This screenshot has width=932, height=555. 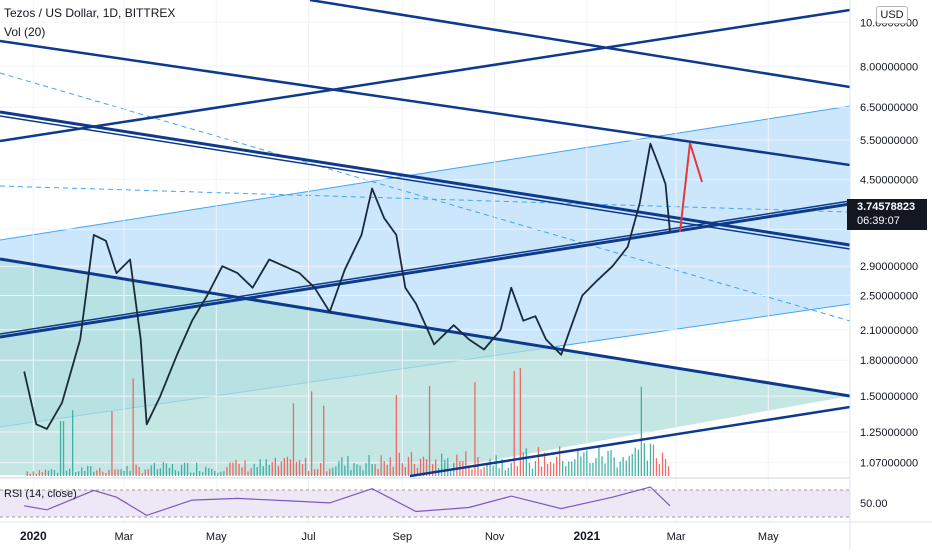 What do you see at coordinates (891, 275) in the screenshot?
I see `price-scale-bg` at bounding box center [891, 275].